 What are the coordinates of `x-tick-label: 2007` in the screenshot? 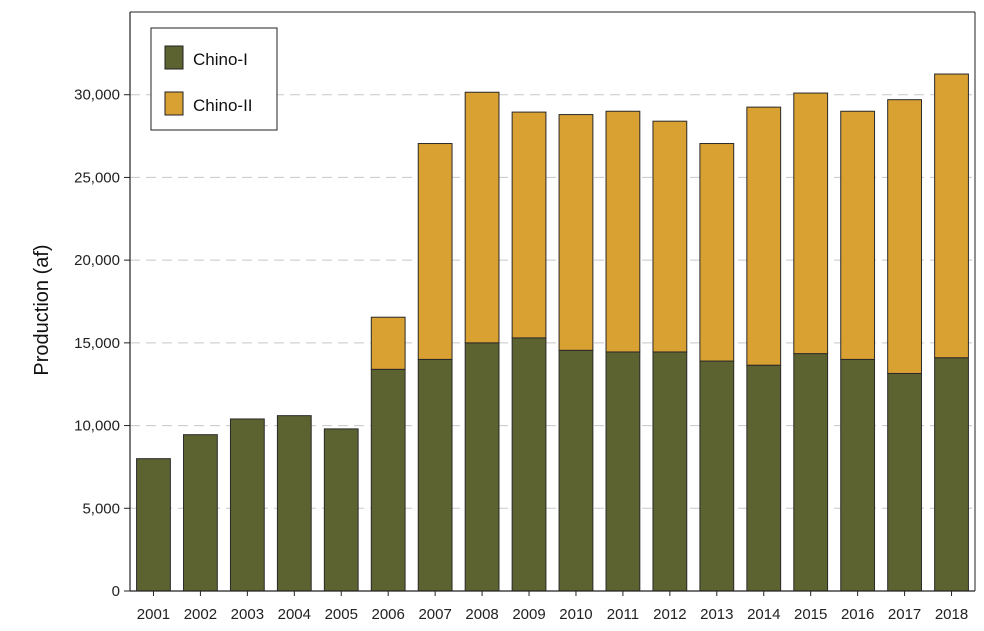 It's located at (434, 614).